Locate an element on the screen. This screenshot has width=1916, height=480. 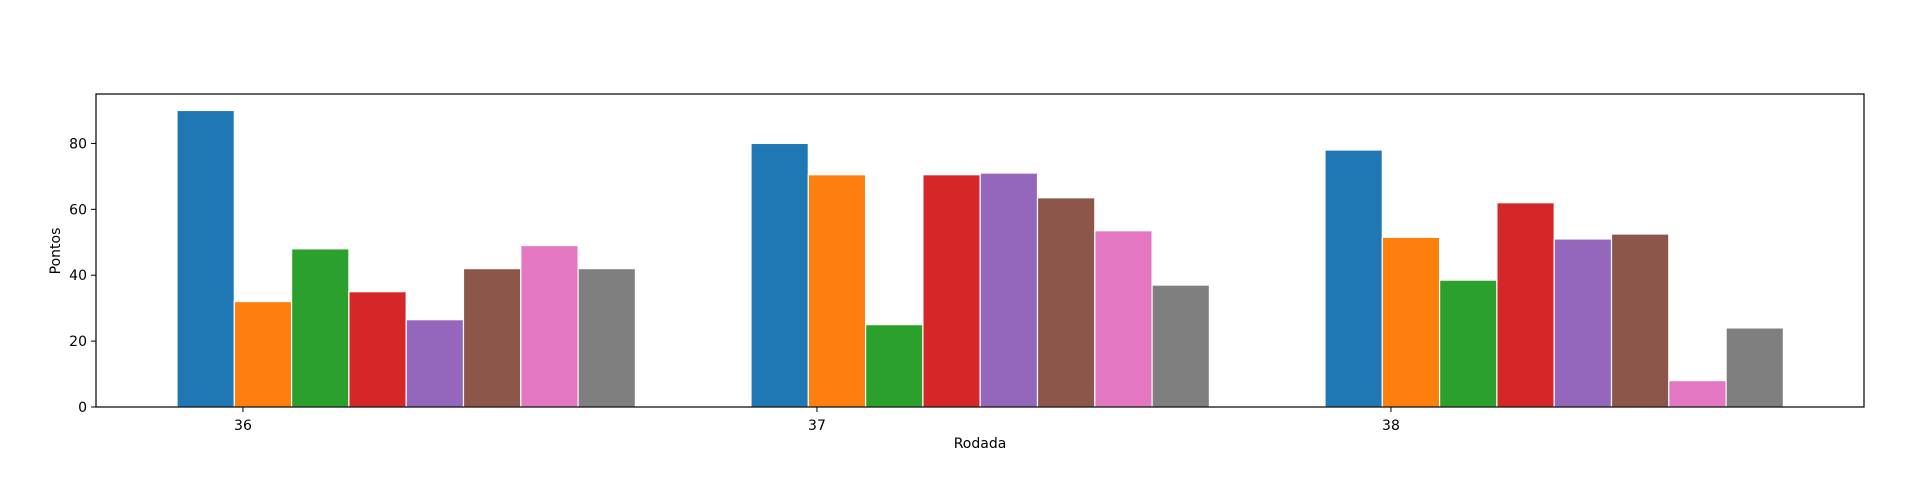
y-axis-label: Pontos is located at coordinates (56, 251).